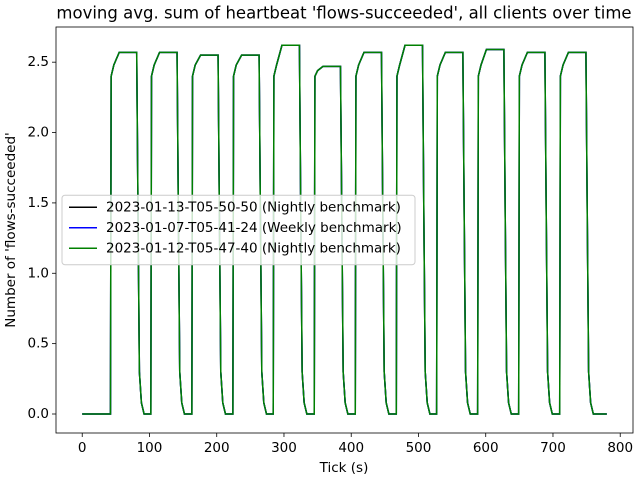 This screenshot has height=480, width=640. Describe the element at coordinates (351, 448) in the screenshot. I see `x-tick-label: 400` at that location.